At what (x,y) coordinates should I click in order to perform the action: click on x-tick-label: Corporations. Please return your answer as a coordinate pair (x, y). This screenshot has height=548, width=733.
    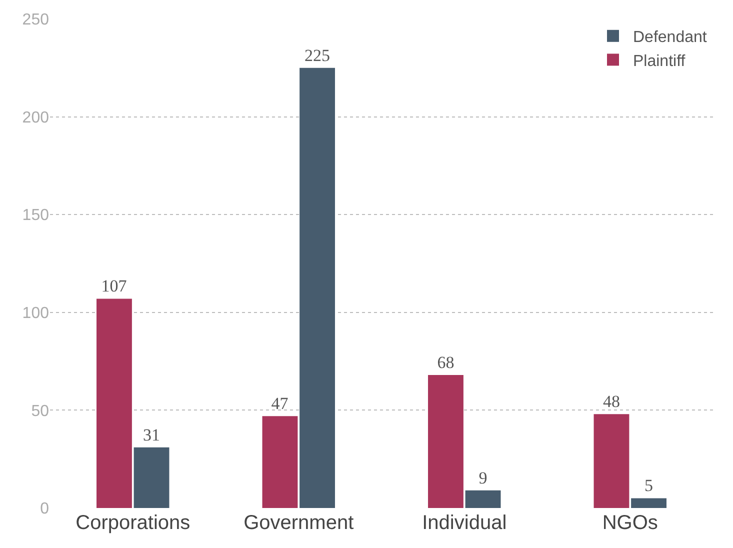
    Looking at the image, I should click on (133, 523).